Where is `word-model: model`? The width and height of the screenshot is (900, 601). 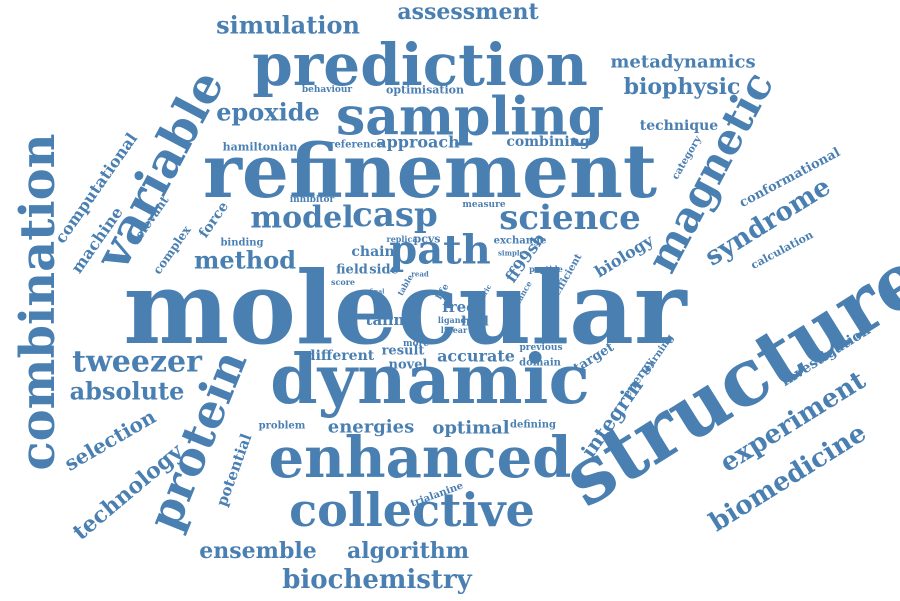
word-model: model is located at coordinates (301, 218).